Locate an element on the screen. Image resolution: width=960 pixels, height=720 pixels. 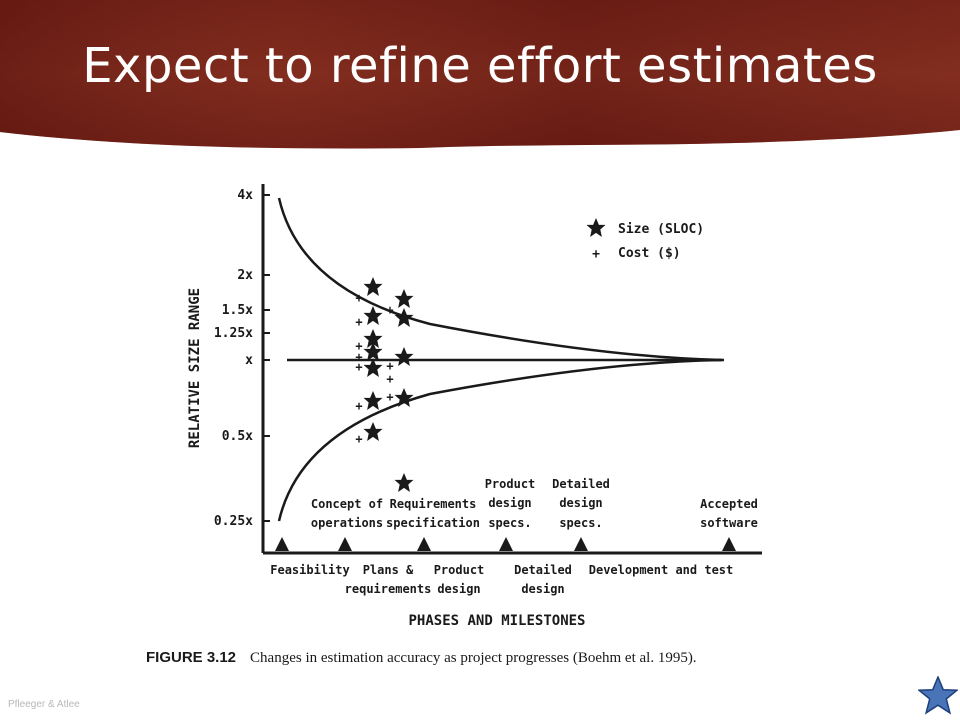
phase-label: Development and test is located at coordinates (661, 570).